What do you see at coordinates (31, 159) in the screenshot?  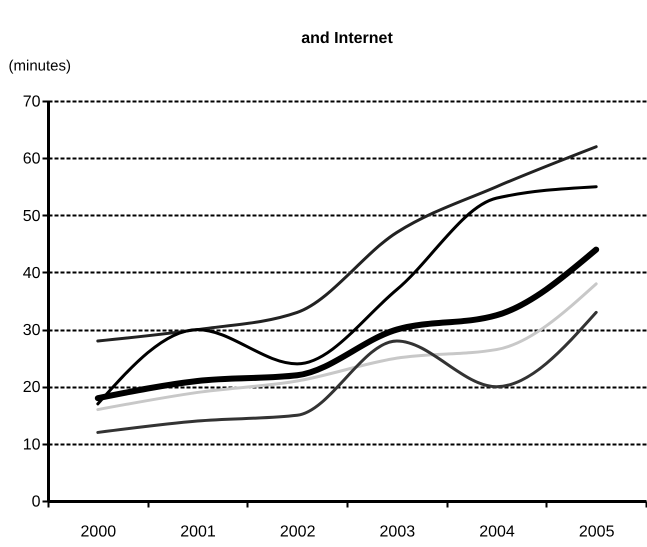 I see `y-tick-label: 60` at bounding box center [31, 159].